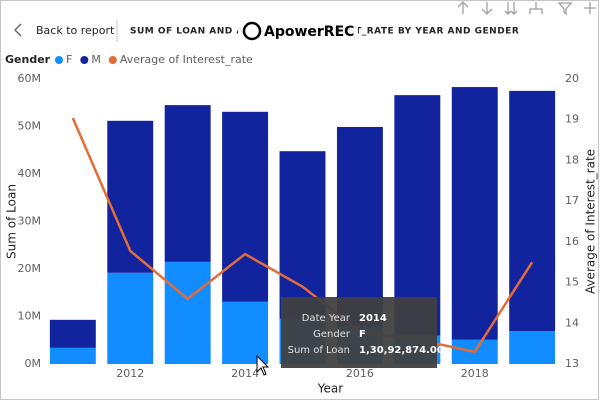  Describe the element at coordinates (572, 159) in the screenshot. I see `y2-tick-label: 18` at that location.